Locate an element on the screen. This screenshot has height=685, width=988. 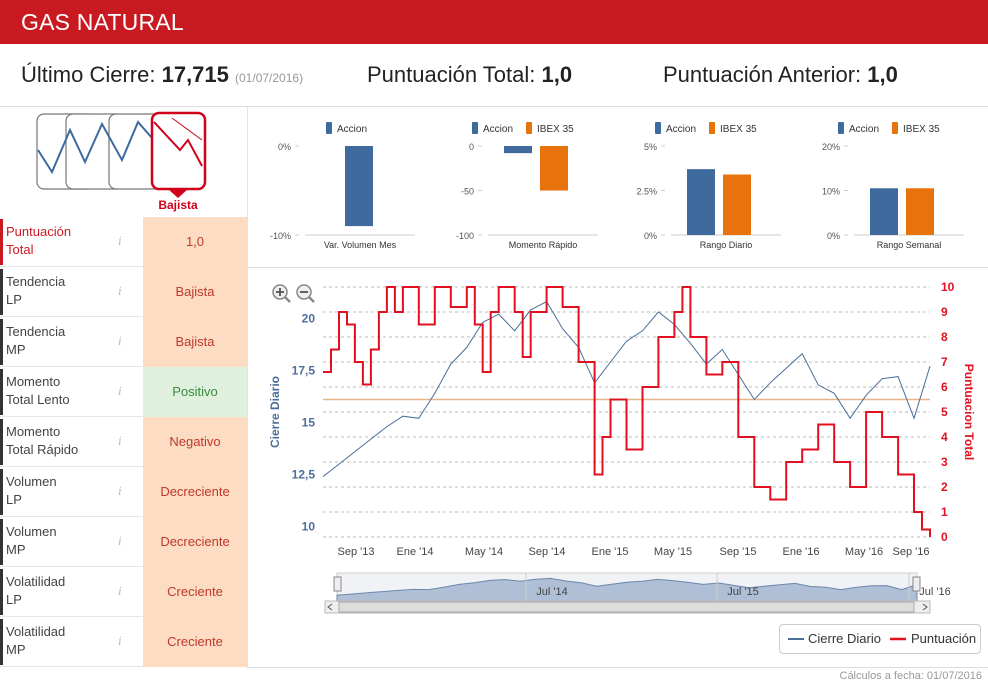
x-axis-label: Var. Volumen Mes is located at coordinates (360, 245).